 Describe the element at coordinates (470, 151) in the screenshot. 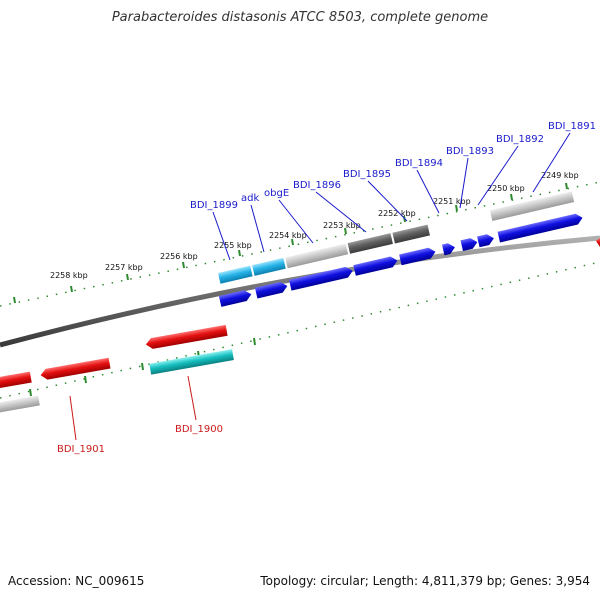

I see `gene-label-bdi-1893: BDI_1893` at that location.